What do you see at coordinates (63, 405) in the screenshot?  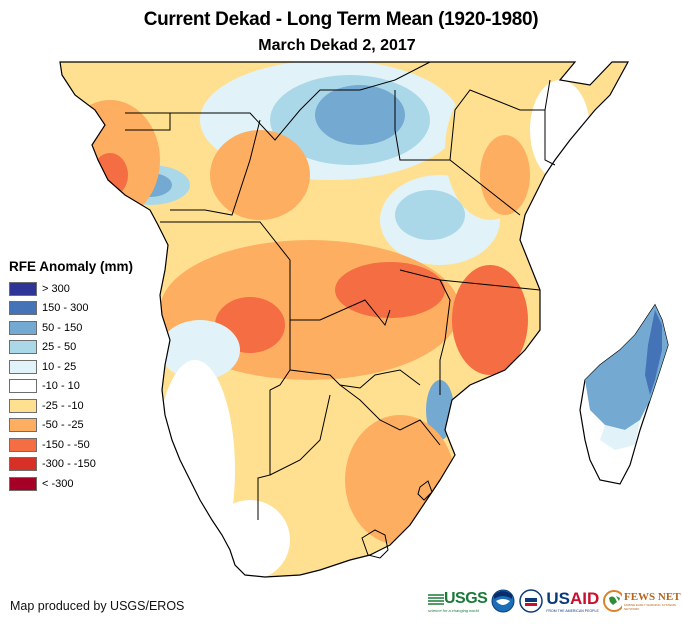 I see `legend-label: -25 - -10` at bounding box center [63, 405].